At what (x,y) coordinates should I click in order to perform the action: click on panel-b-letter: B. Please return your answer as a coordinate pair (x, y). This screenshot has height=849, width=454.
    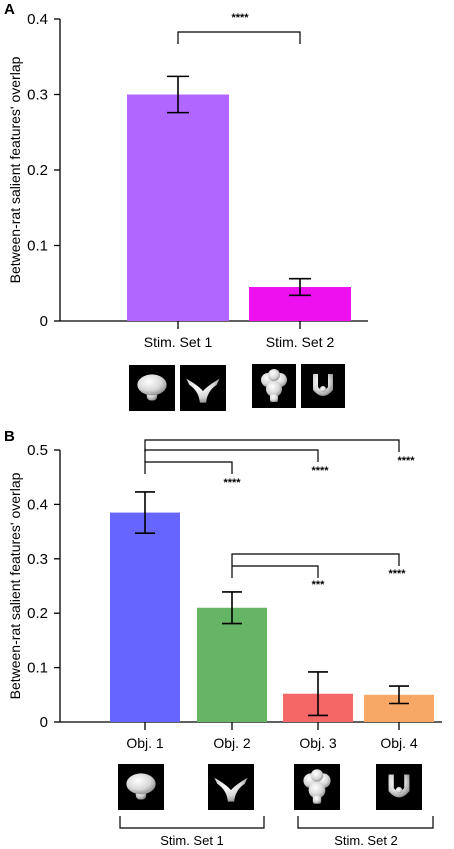
    Looking at the image, I should click on (9, 436).